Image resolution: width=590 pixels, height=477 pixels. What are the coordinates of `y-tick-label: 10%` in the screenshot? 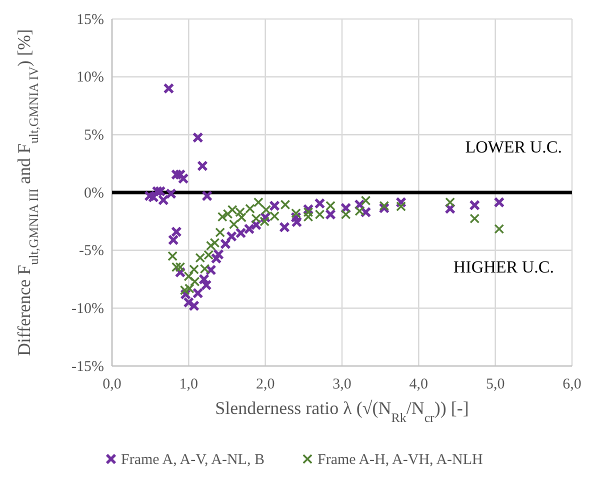 It's located at (90, 78).